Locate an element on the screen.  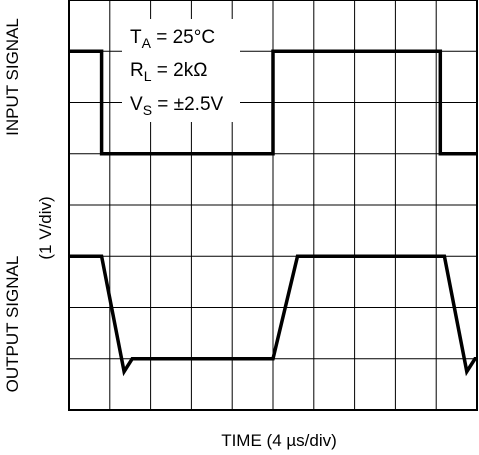
conditions-background is located at coordinates (181, 70).